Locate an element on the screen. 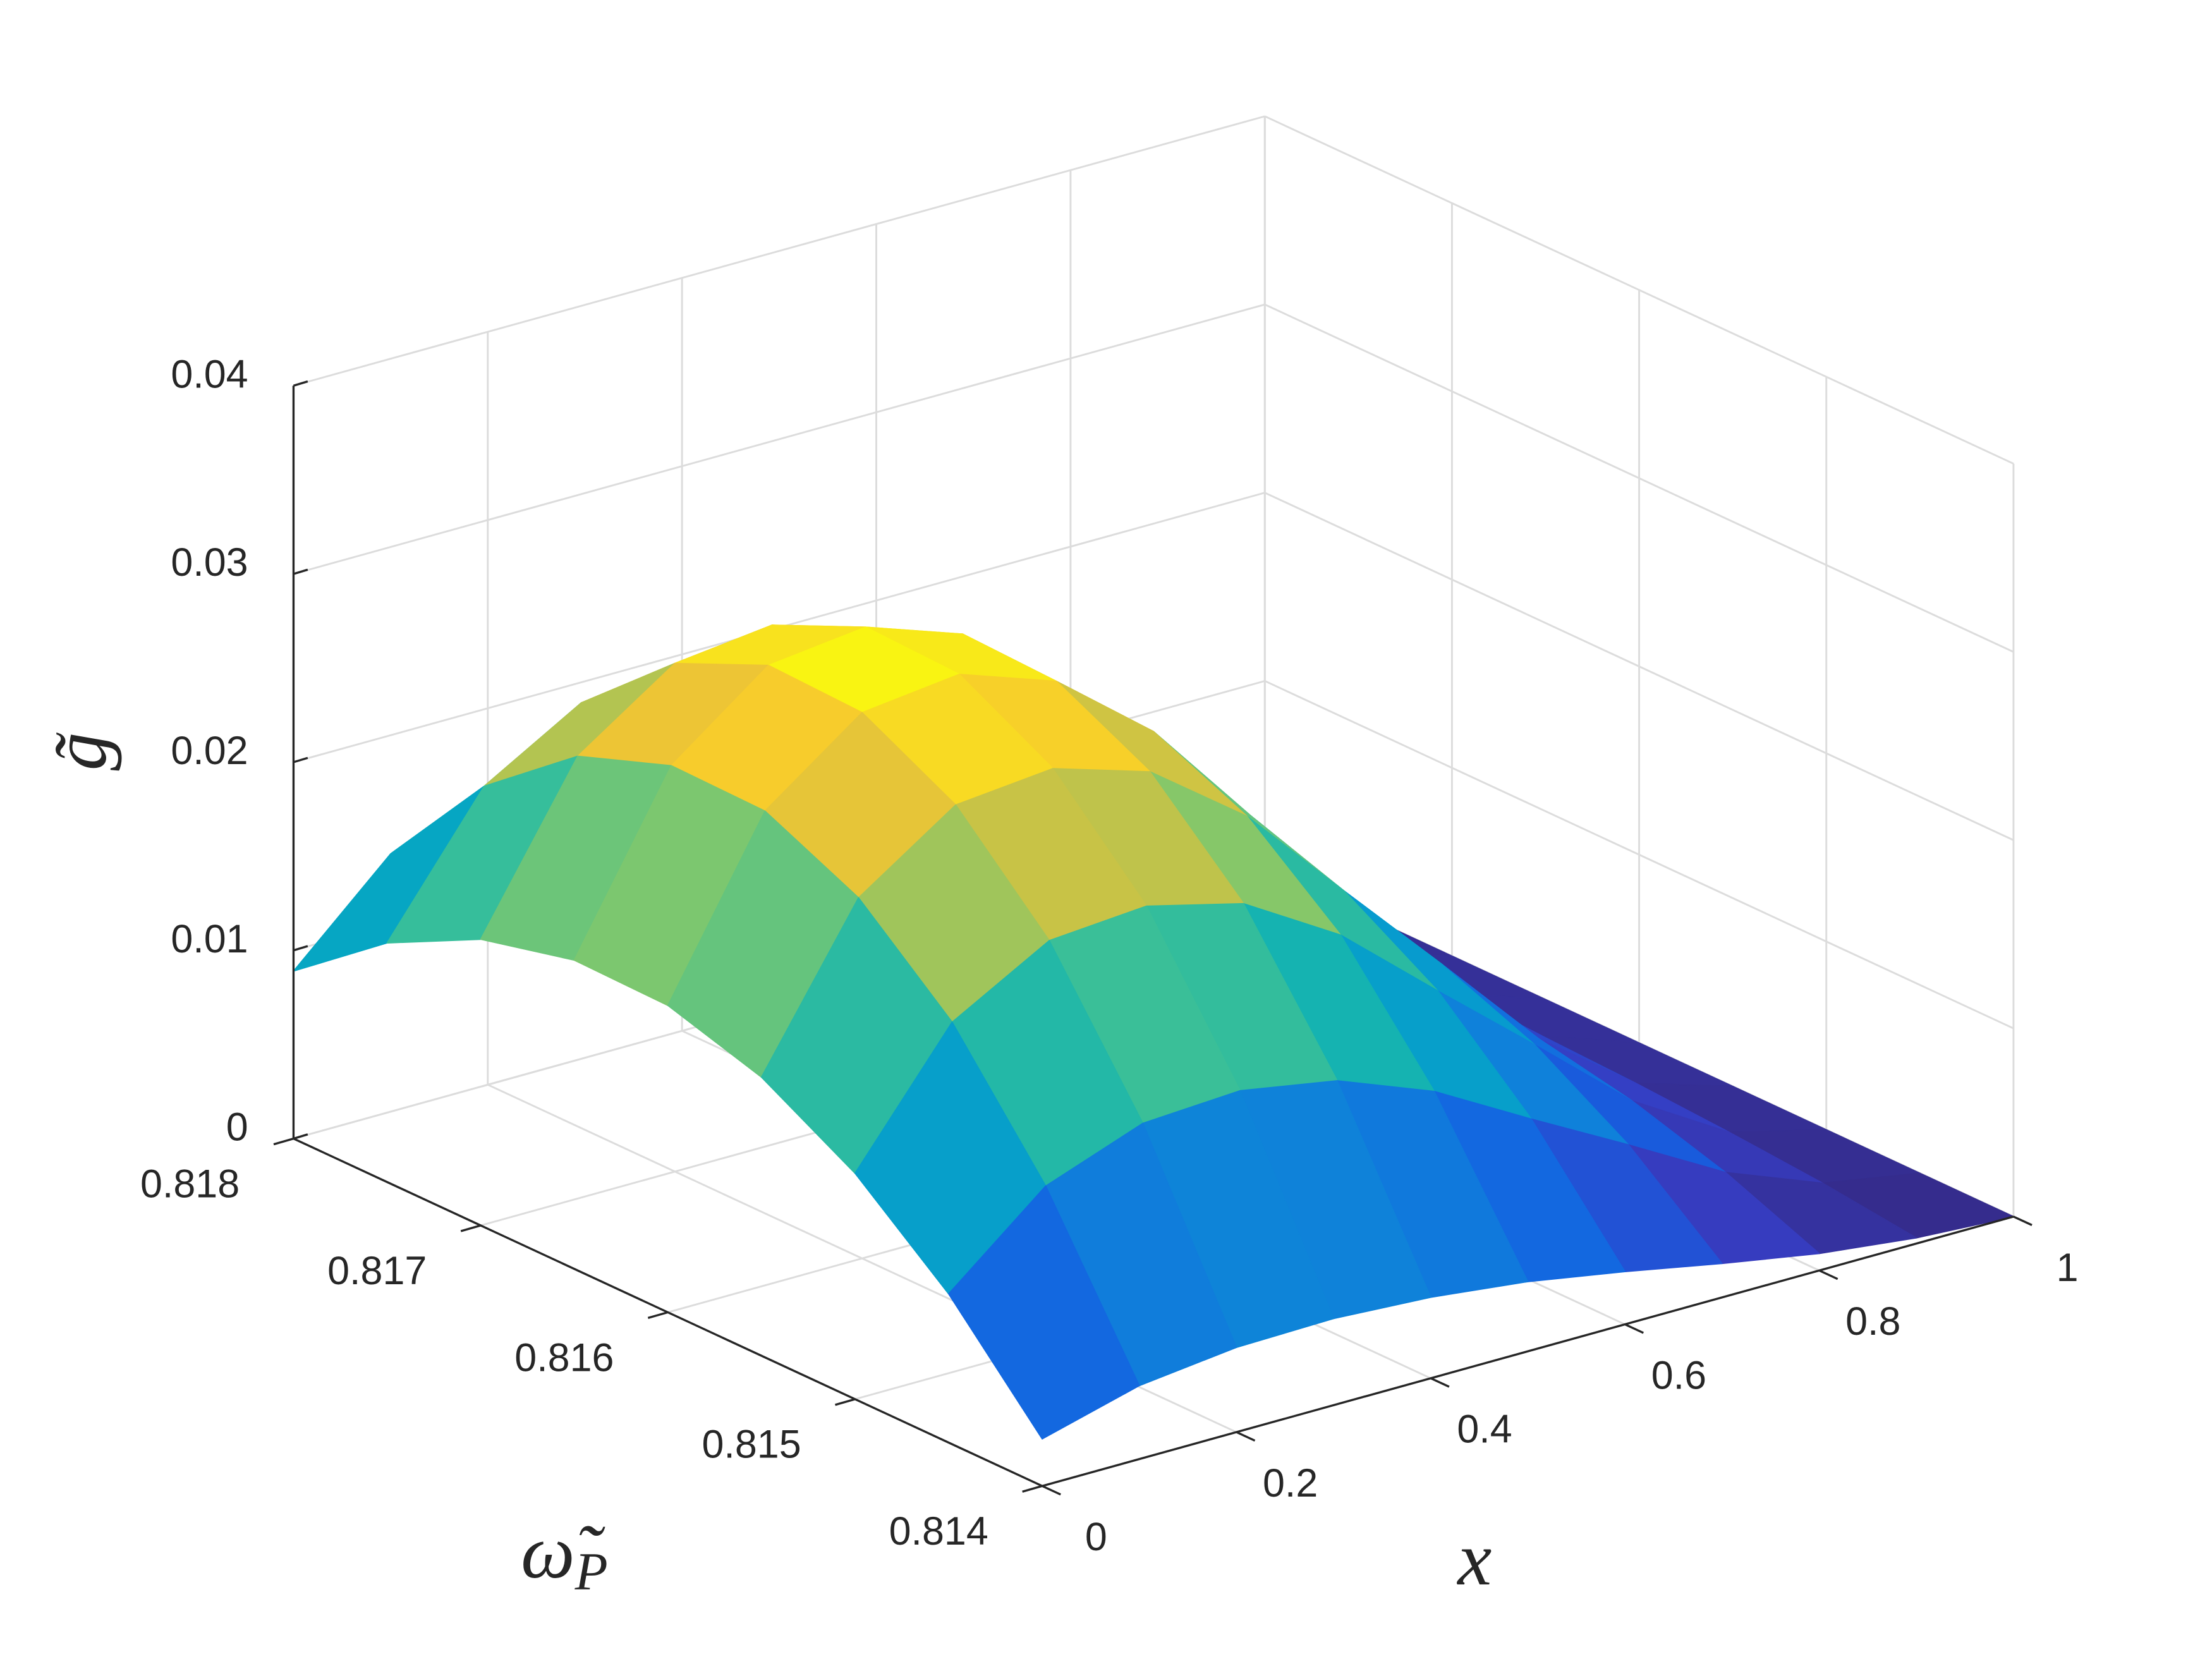 This screenshot has height=1659, width=2212. y-tick-label: 0.818 is located at coordinates (190, 1184).